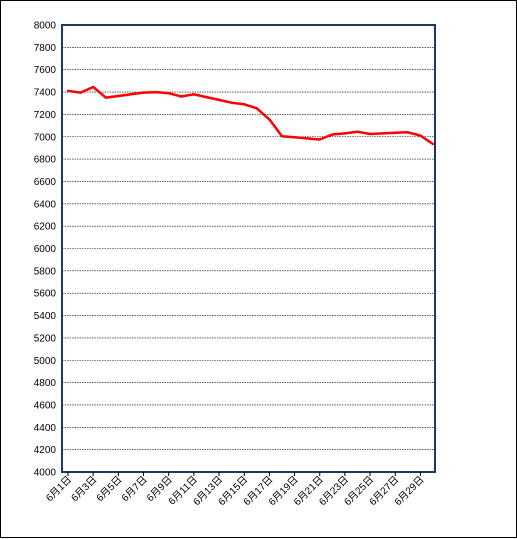 The image size is (517, 539). What do you see at coordinates (45, 450) in the screenshot?
I see `y-tick-label-4200: 4200` at bounding box center [45, 450].